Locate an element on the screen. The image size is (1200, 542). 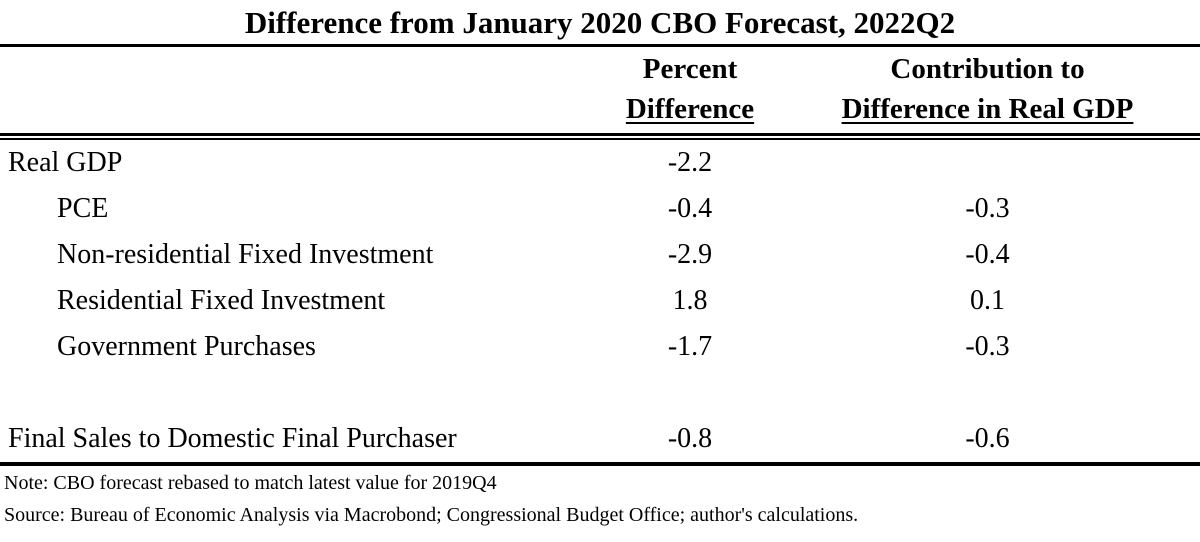
table-row is located at coordinates (600, 393).